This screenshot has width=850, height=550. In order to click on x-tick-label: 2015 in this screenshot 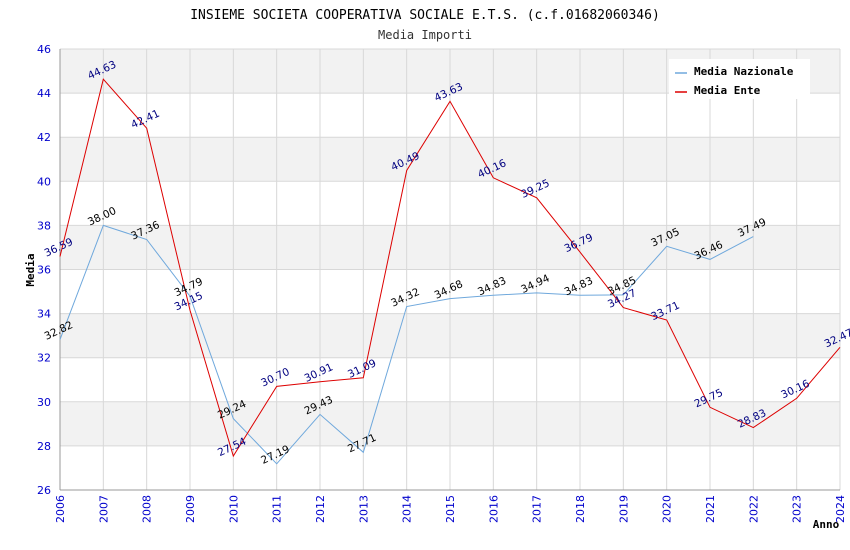, I will do `click(450, 509)`.